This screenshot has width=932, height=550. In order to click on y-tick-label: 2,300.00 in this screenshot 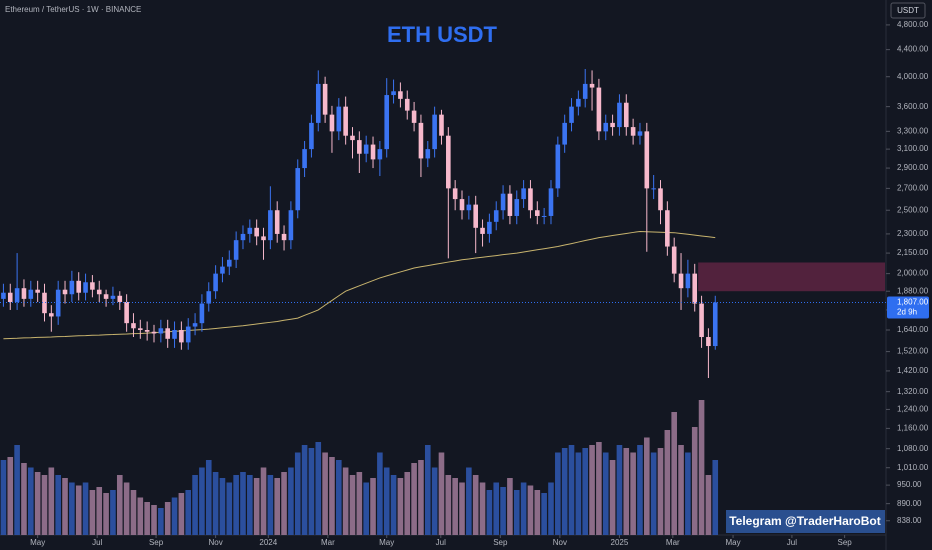, I will do `click(913, 233)`.